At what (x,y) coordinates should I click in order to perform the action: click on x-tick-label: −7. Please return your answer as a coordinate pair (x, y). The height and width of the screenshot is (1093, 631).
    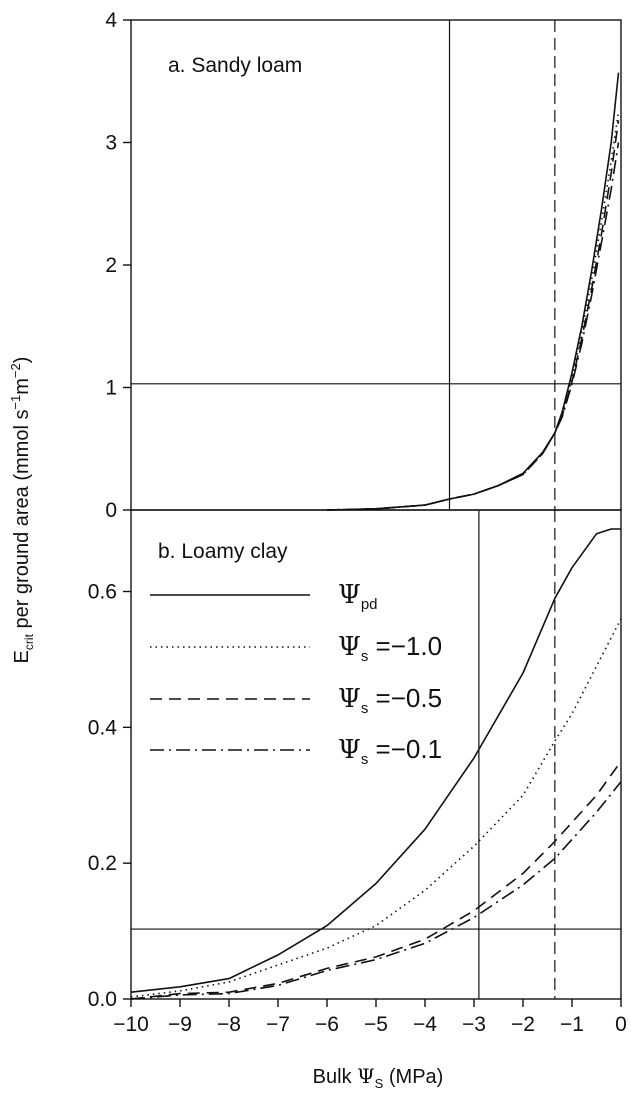
    Looking at the image, I should click on (278, 1024).